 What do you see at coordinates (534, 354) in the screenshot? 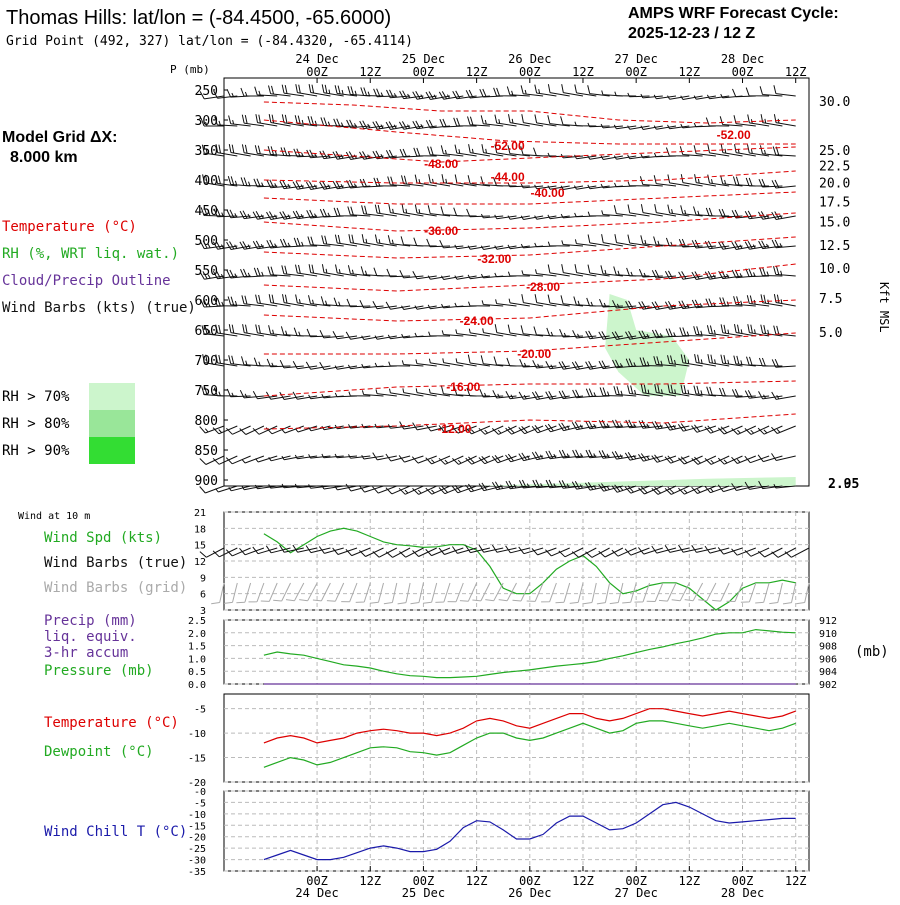
I see `isotherm-label: -20.00` at bounding box center [534, 354].